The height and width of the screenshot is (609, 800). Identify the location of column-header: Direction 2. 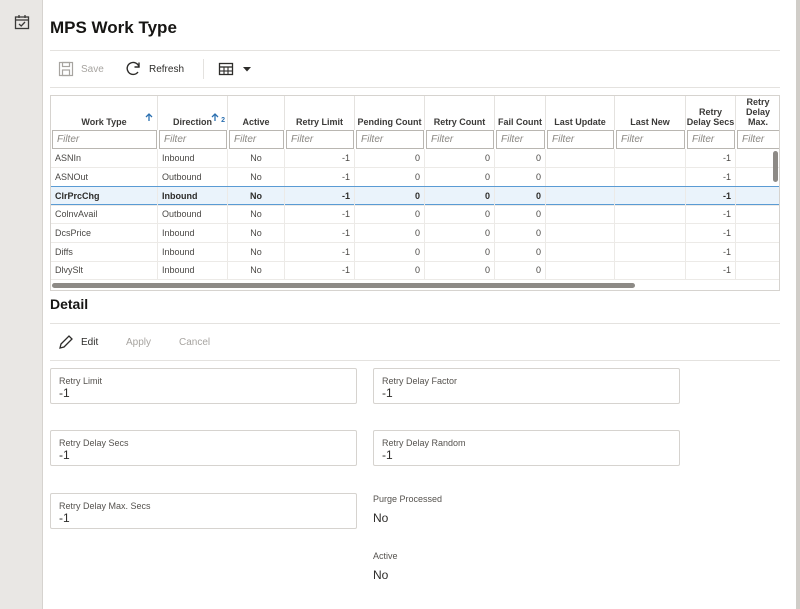
(193, 113).